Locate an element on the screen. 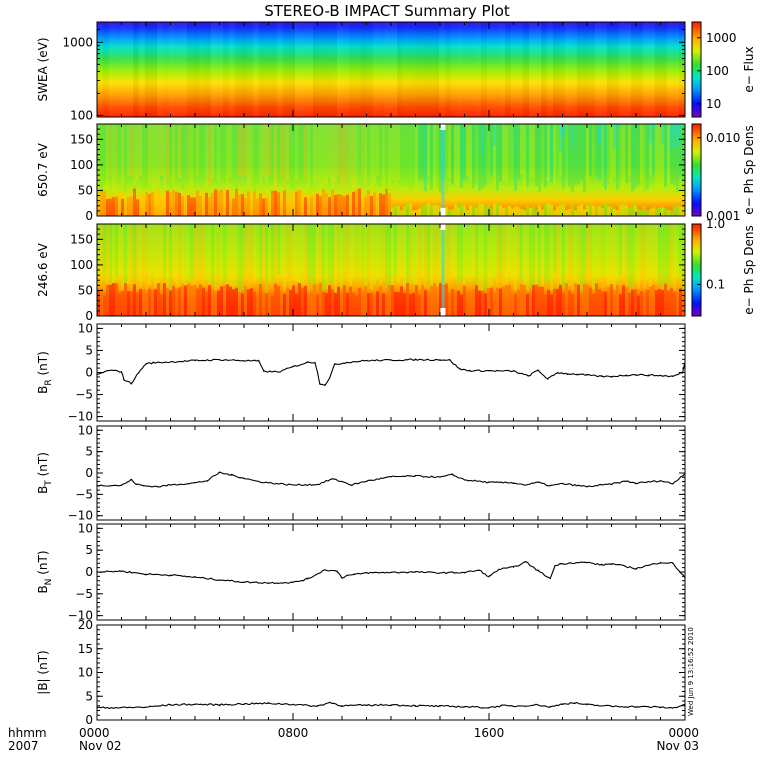  colorbar-tick-label: 100 is located at coordinates (717, 71).